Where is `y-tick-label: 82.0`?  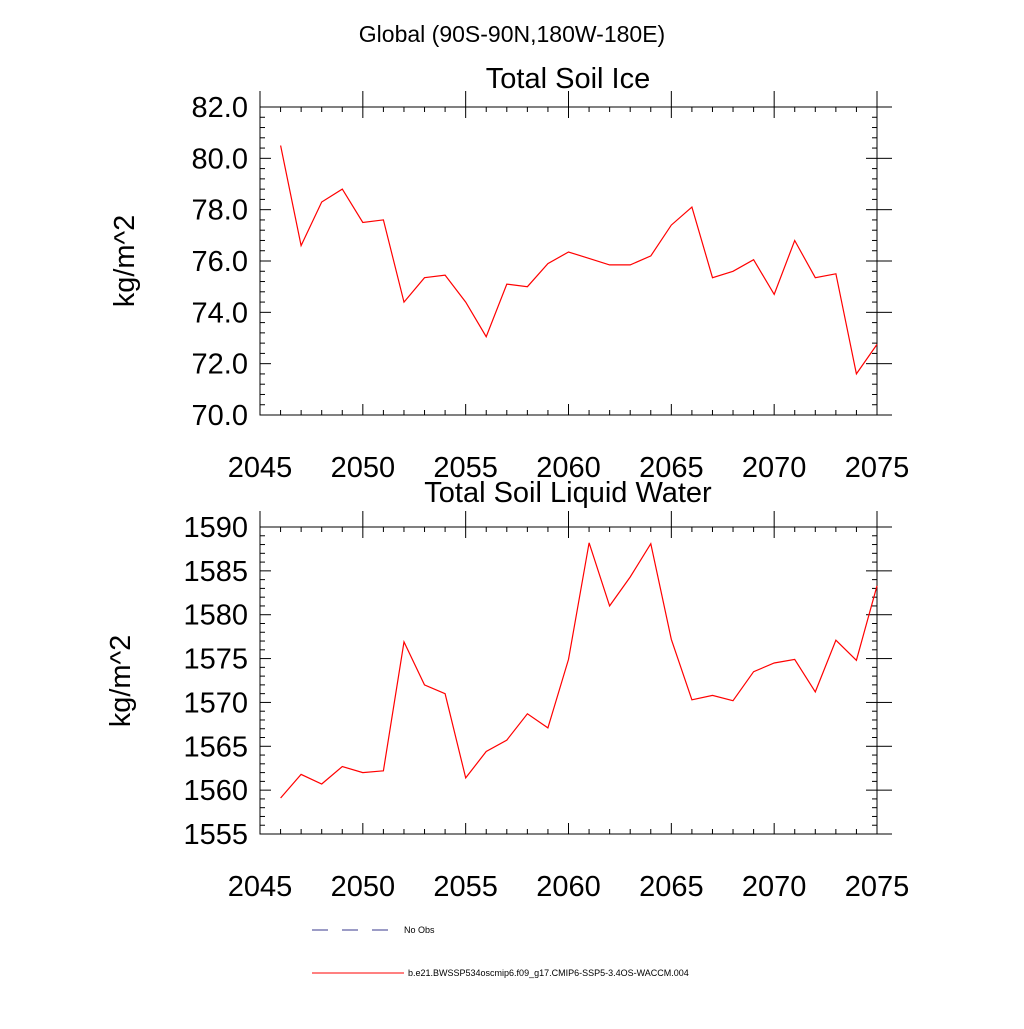
y-tick-label: 82.0 is located at coordinates (220, 108).